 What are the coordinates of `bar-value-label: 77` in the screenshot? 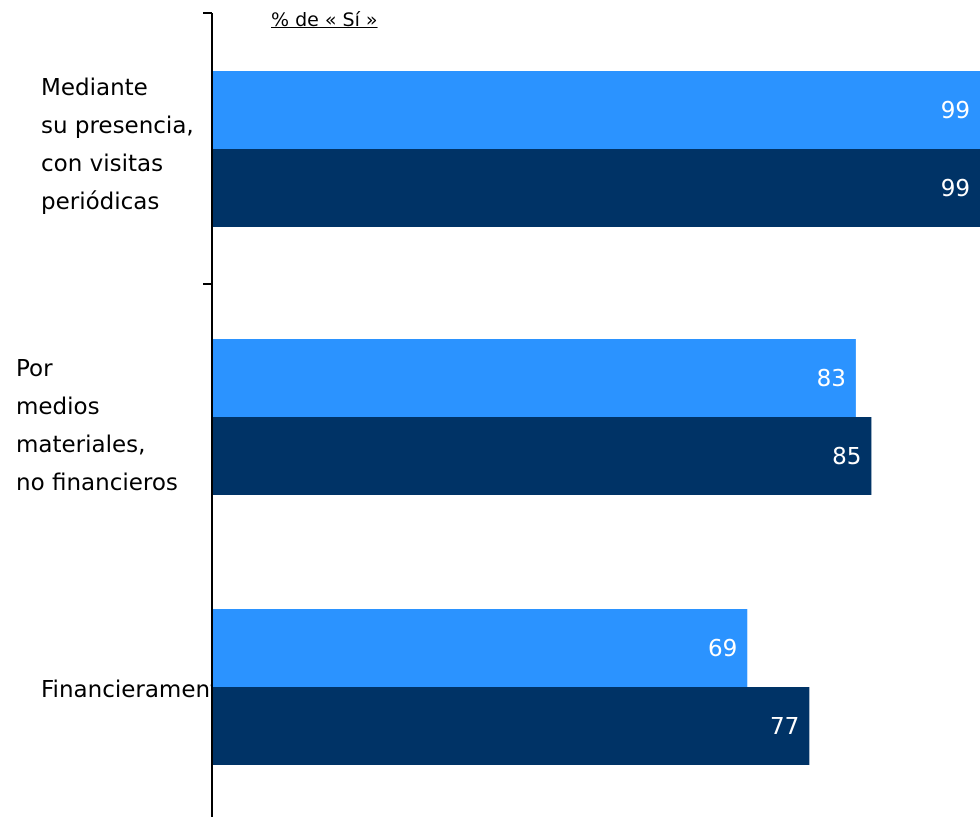 It's located at (784, 727).